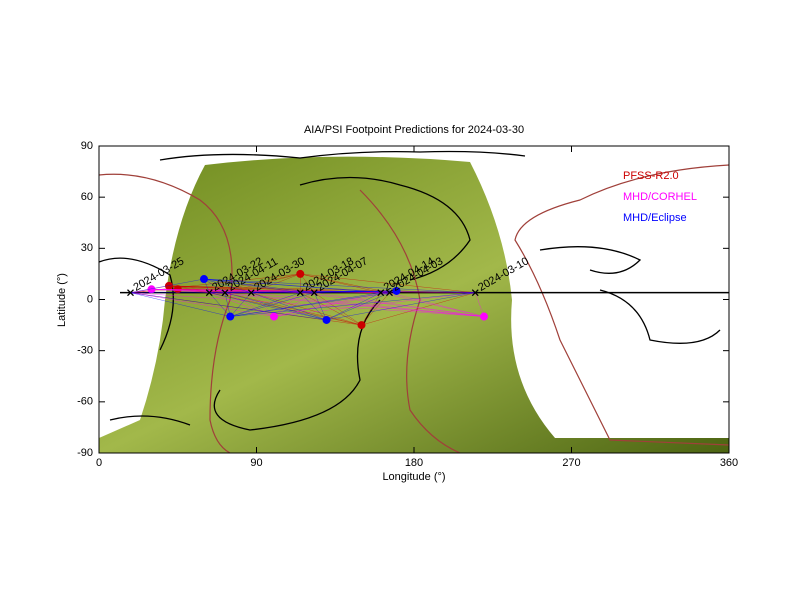 The width and height of the screenshot is (800, 600). I want to click on legend-entry: MHD/Eclipse, so click(655, 218).